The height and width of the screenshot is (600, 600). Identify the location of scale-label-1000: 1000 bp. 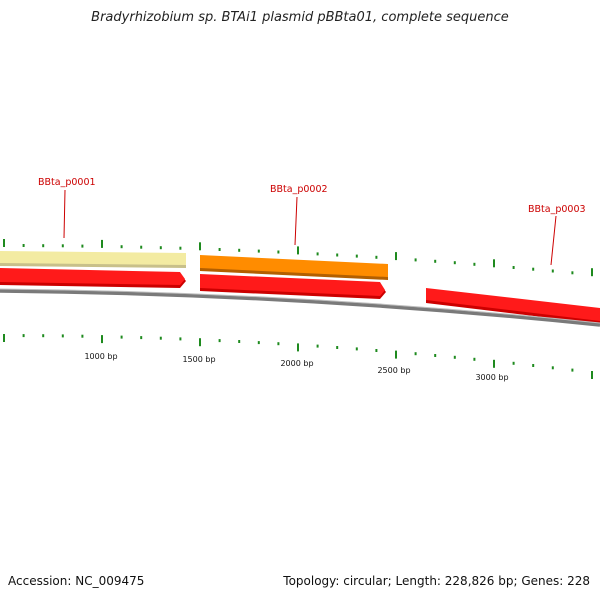
(100, 356).